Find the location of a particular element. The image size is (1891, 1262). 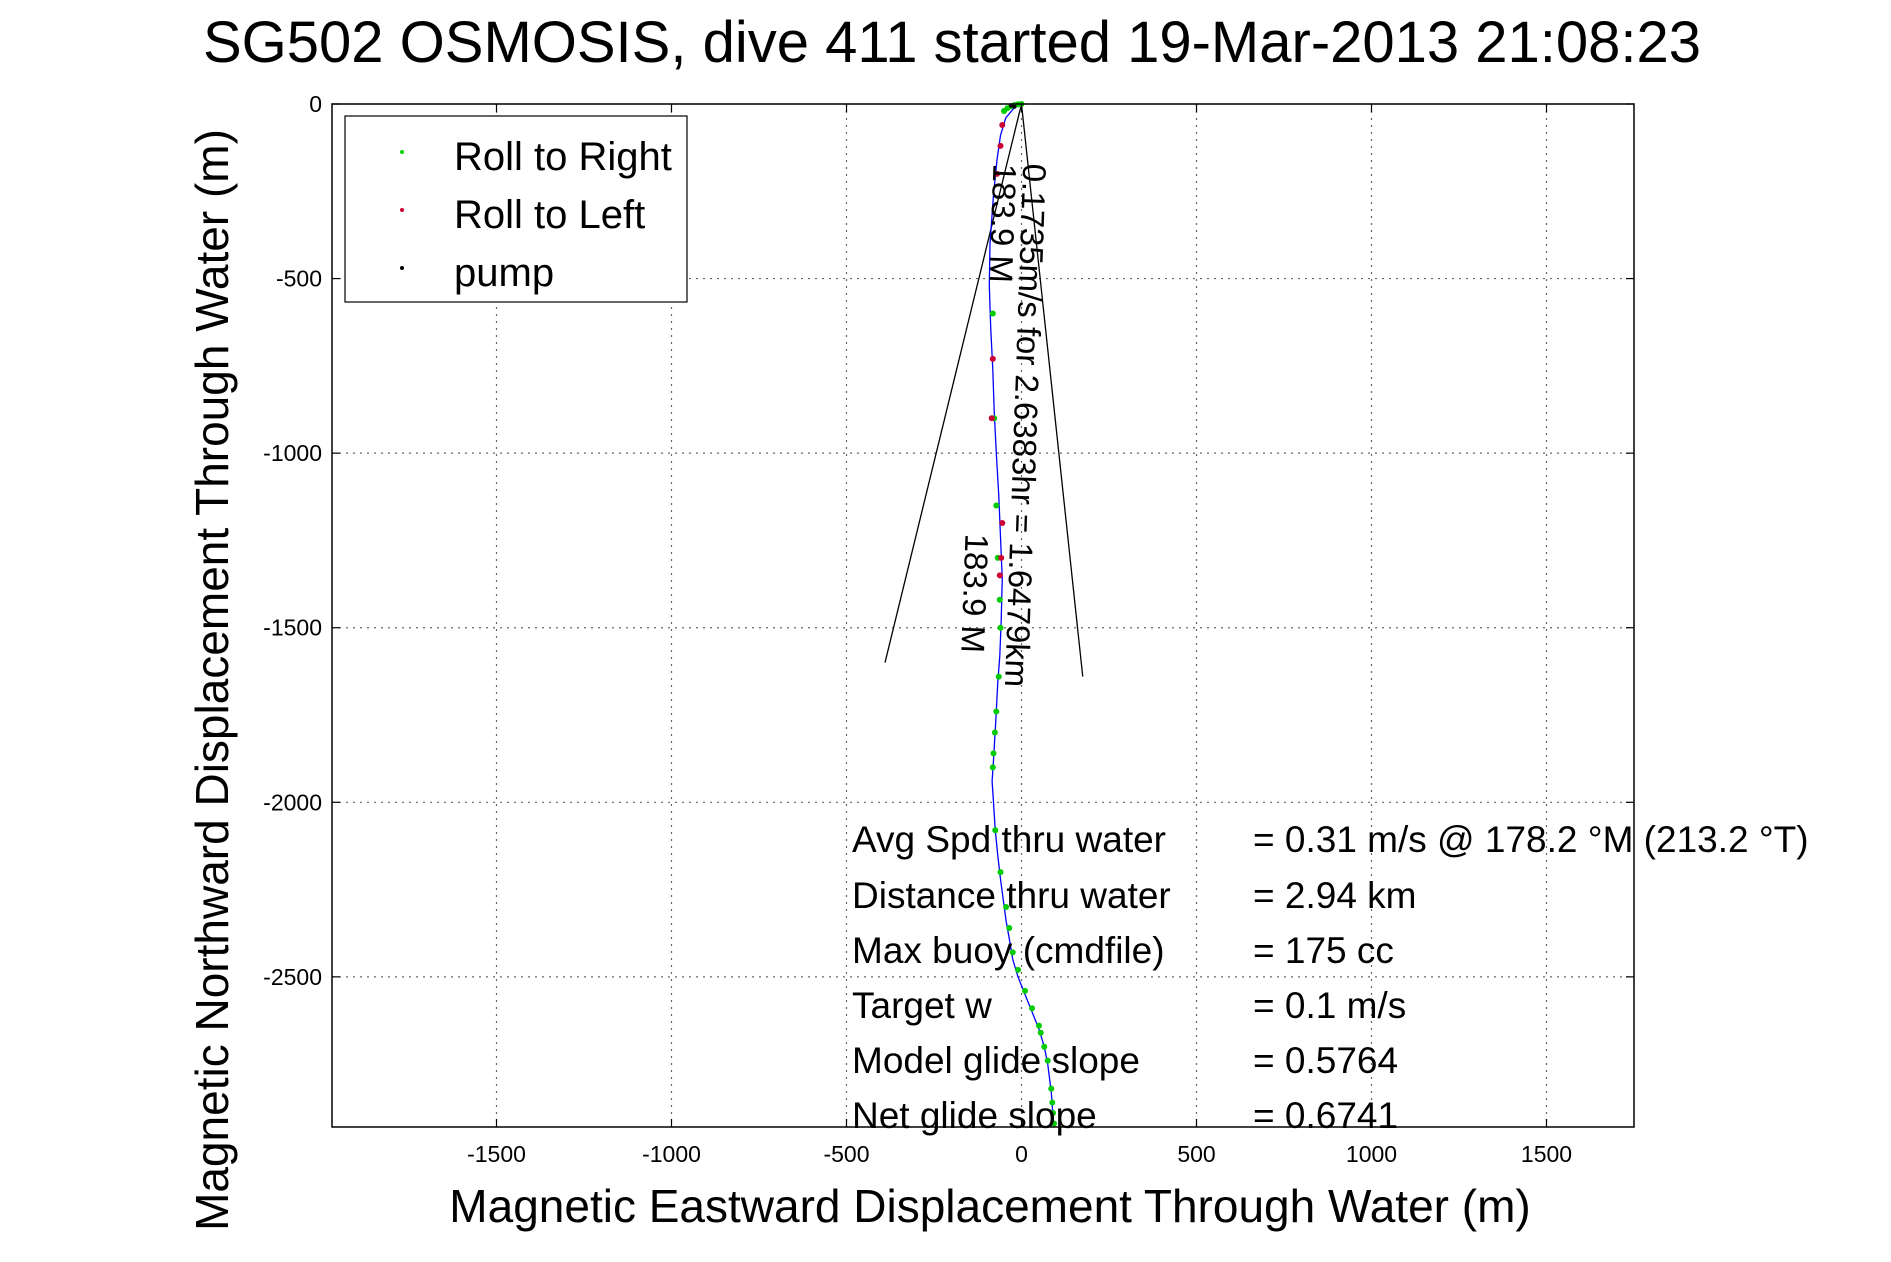

stat-label-max-buoy: Max buoy (cmdfile) is located at coordinates (1008, 950).